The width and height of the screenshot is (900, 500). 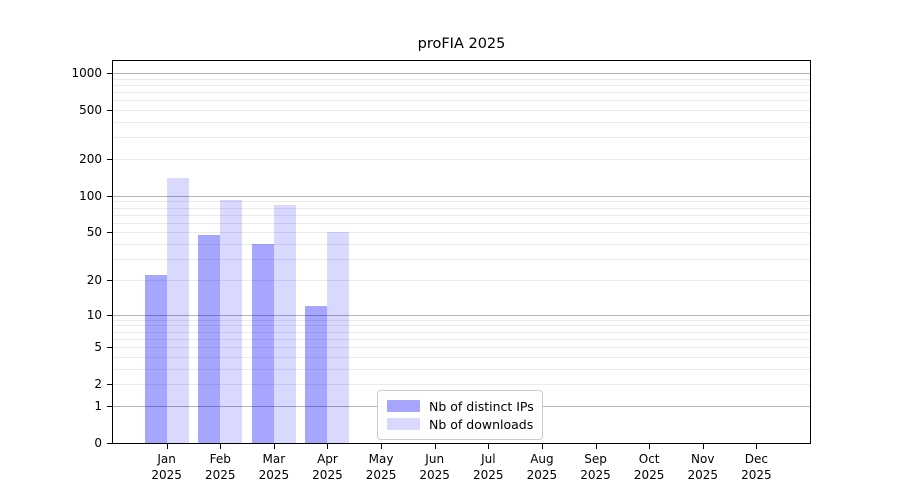 I want to click on bar-ips-feb, so click(x=209, y=338).